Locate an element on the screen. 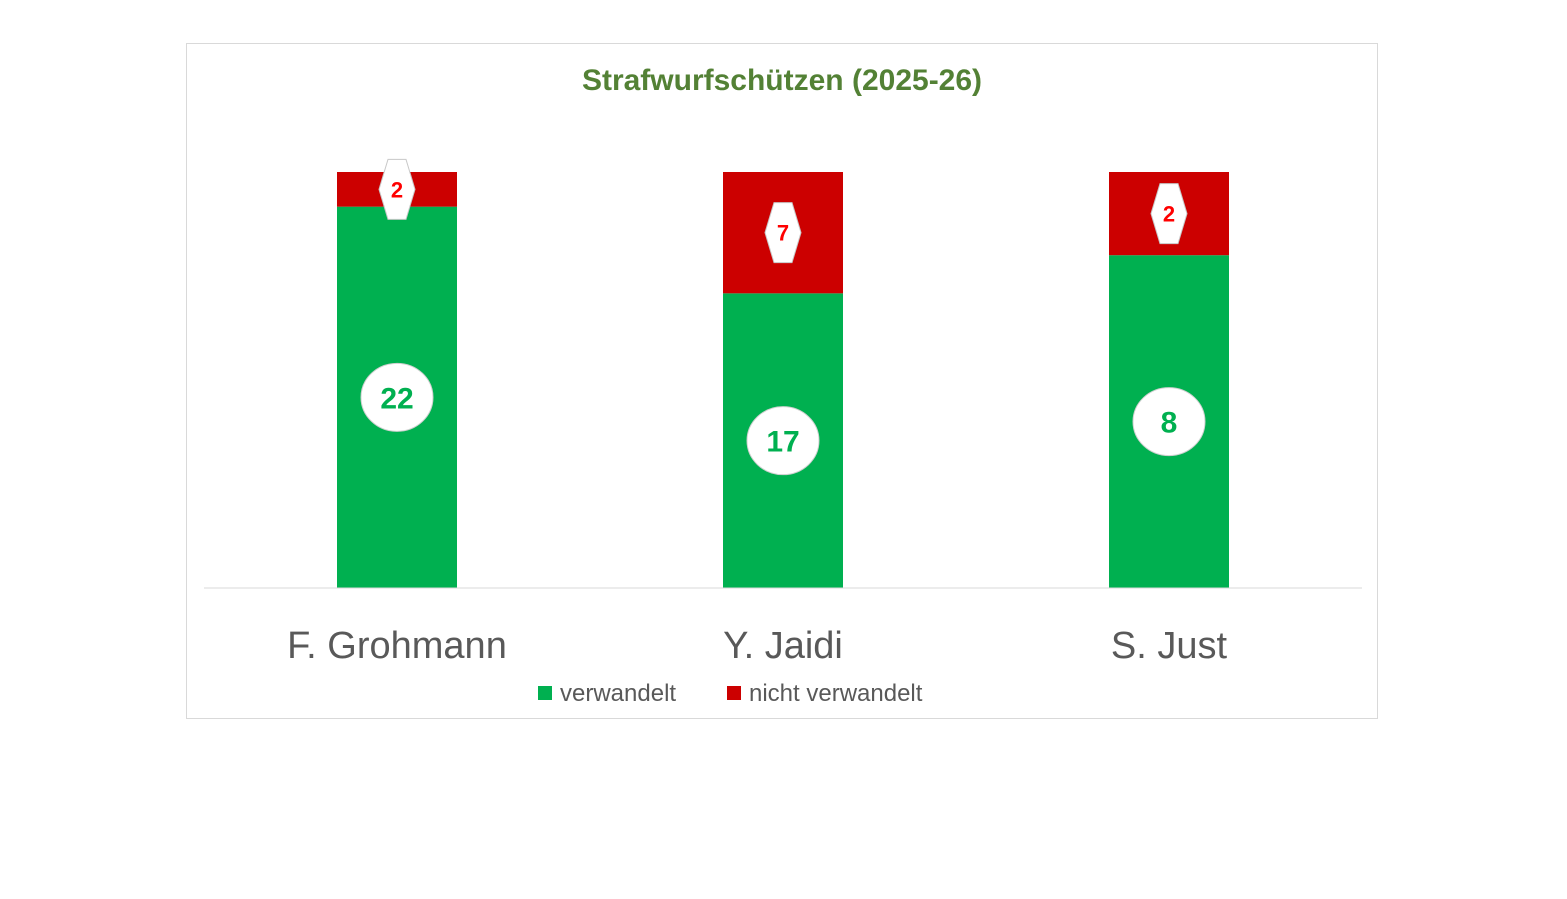  x-axis-label-1: Y. Jaidi is located at coordinates (783, 646).